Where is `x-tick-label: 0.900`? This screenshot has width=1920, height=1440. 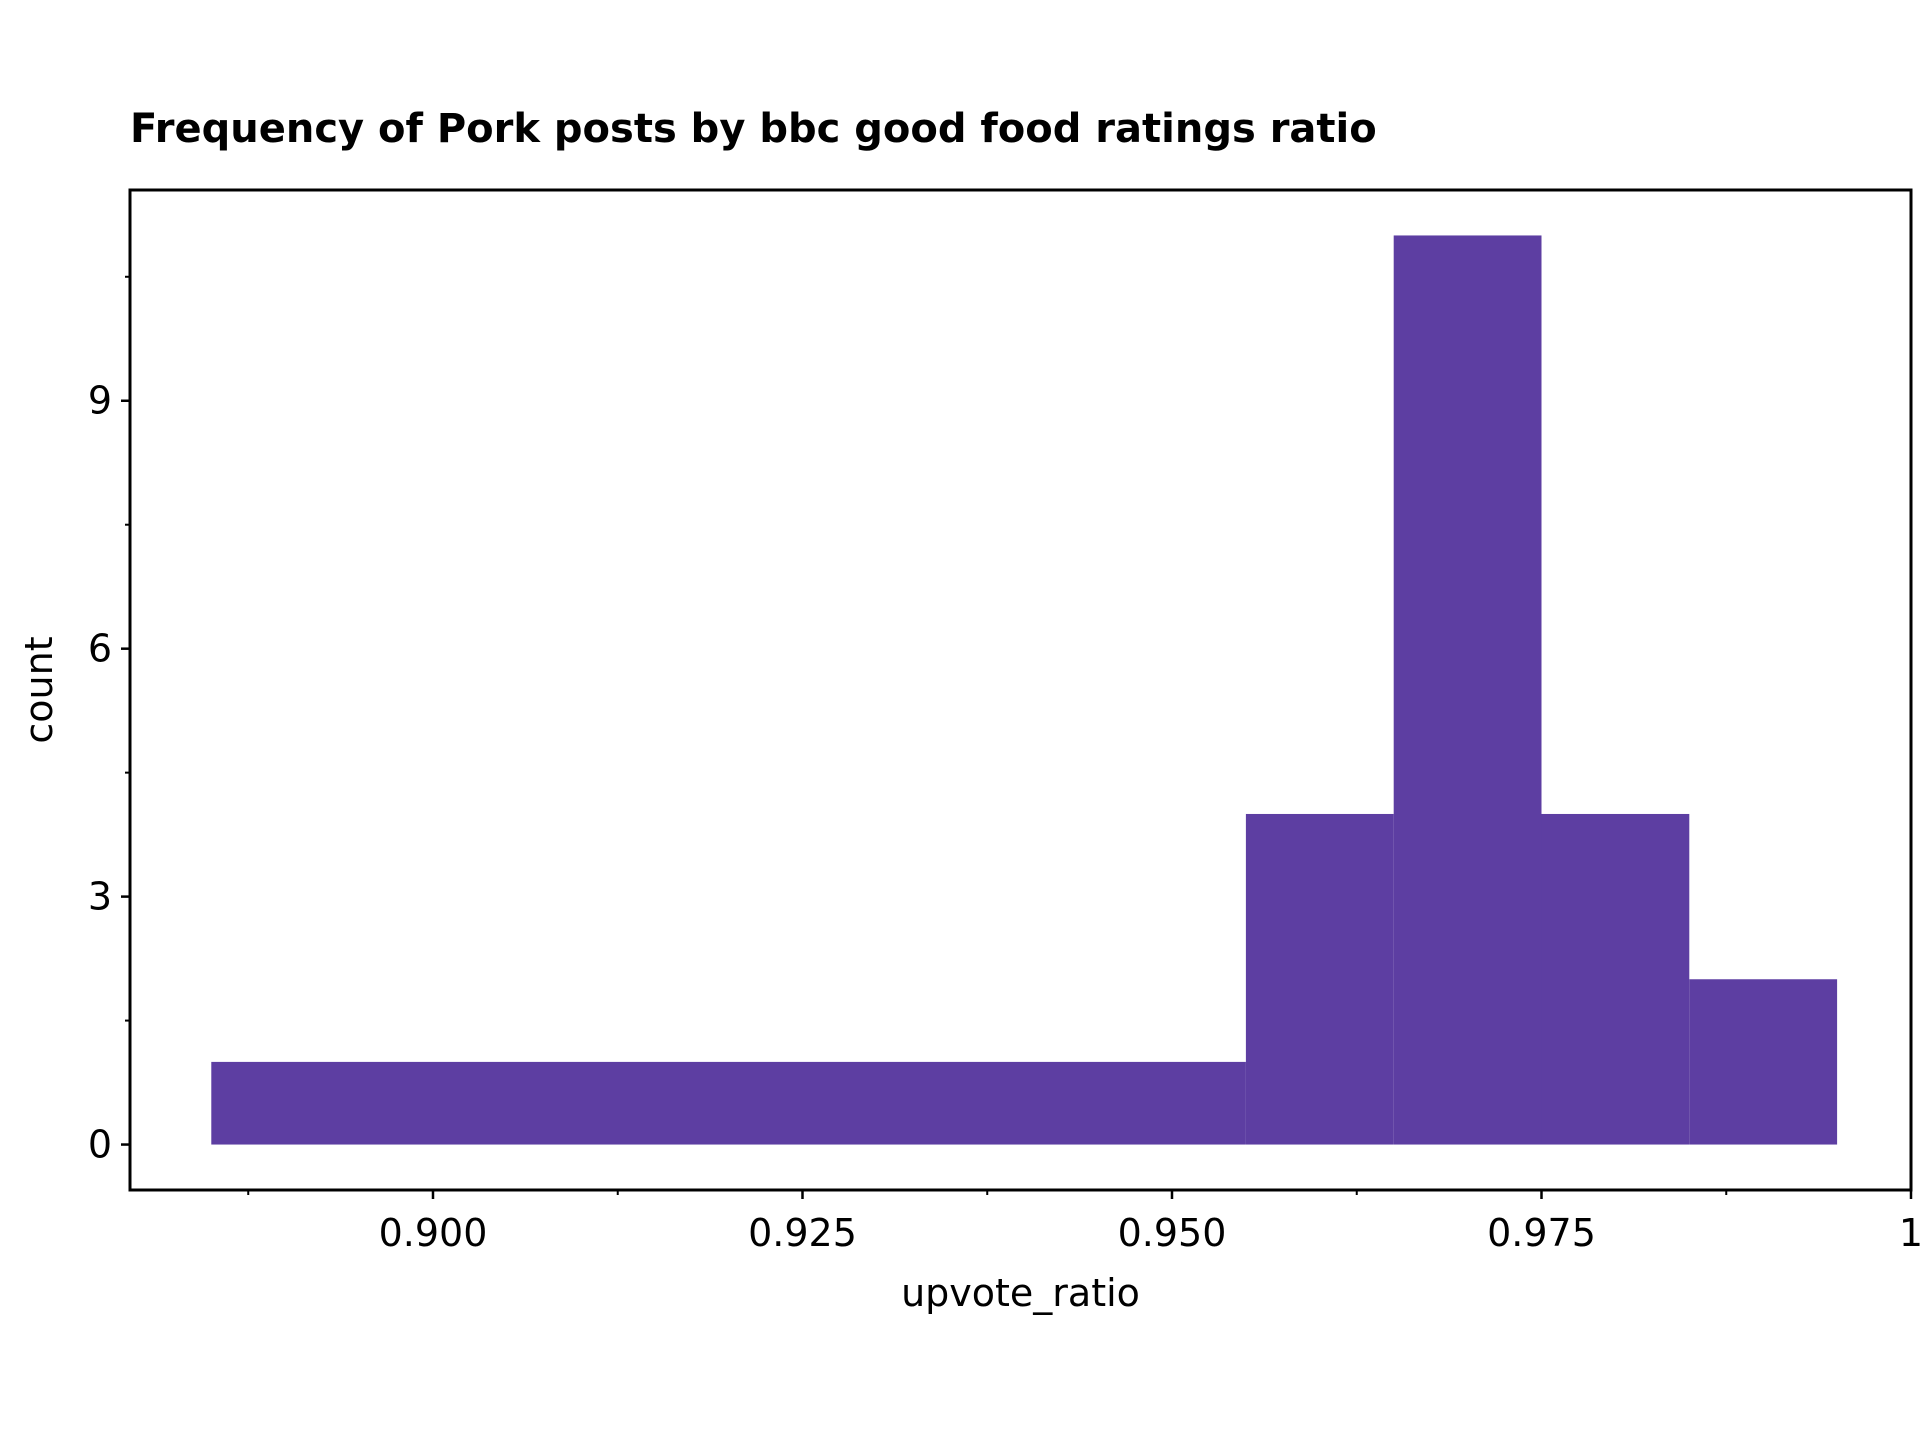 x-tick-label: 0.900 is located at coordinates (433, 1233).